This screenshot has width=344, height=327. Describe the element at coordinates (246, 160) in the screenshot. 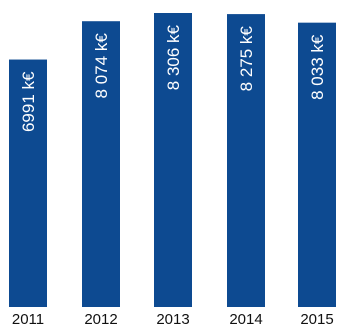

I see `bar-2014` at that location.